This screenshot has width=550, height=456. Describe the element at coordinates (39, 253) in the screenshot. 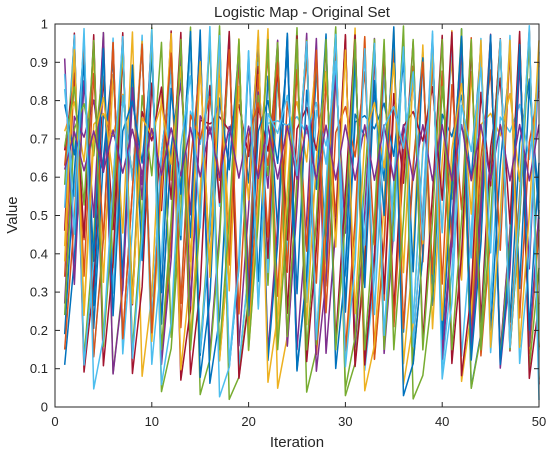

I see `y-tick-label: 0.4` at that location.